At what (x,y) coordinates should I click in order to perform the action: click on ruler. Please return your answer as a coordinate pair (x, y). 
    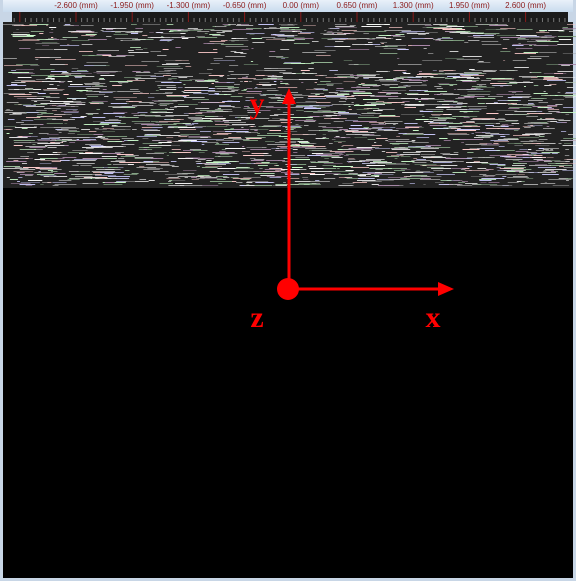
    Looking at the image, I should click on (288, 6).